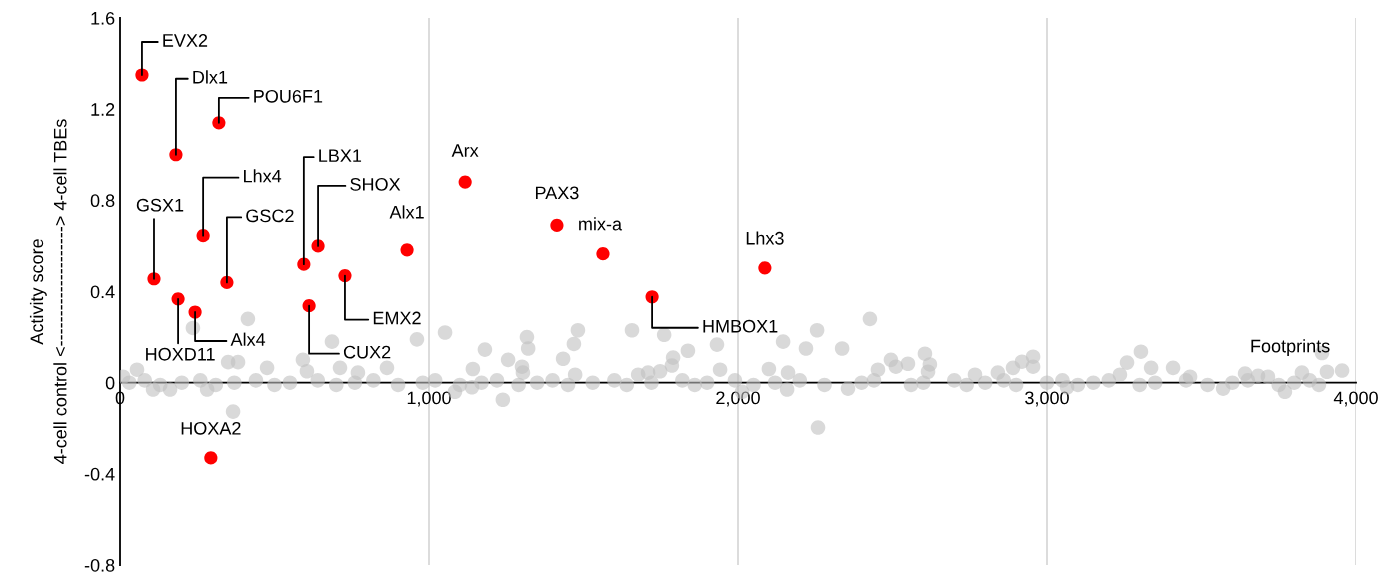 The image size is (1384, 574). What do you see at coordinates (1047, 399) in the screenshot?
I see `x-tick-label: 3,000` at bounding box center [1047, 399].